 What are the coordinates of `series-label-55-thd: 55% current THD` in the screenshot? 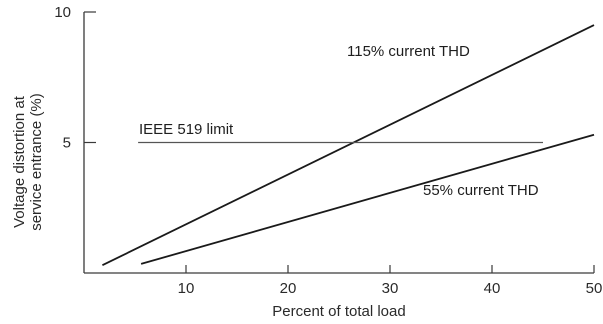 It's located at (481, 190).